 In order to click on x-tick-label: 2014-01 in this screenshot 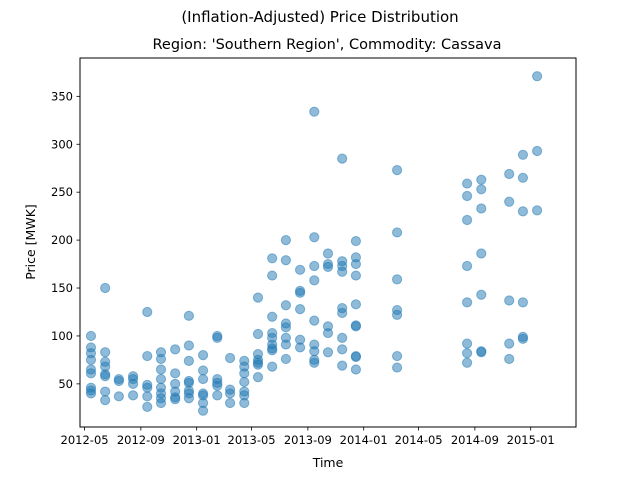, I will do `click(364, 440)`.